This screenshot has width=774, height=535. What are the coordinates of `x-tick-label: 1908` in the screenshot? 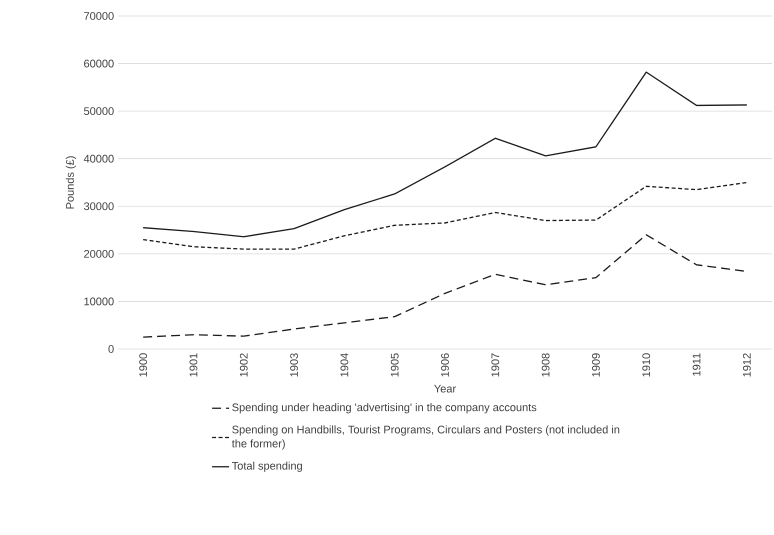 It's located at (546, 364).